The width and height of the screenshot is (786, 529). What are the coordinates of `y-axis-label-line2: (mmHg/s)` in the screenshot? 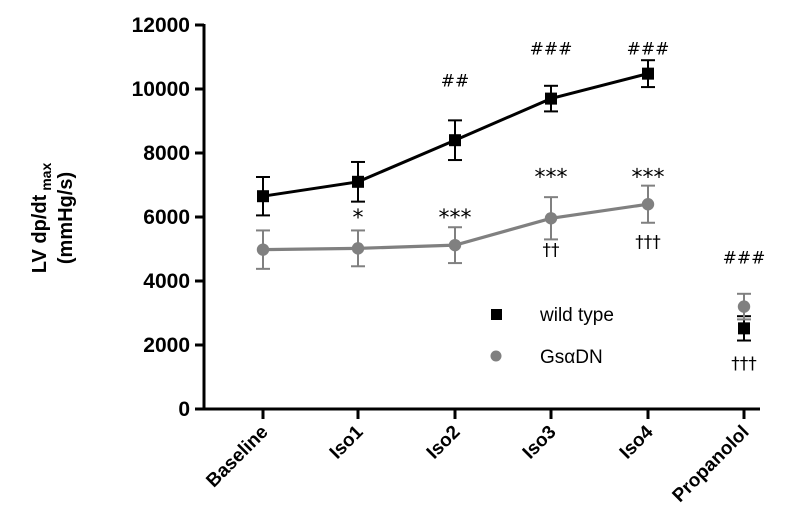 It's located at (66, 218).